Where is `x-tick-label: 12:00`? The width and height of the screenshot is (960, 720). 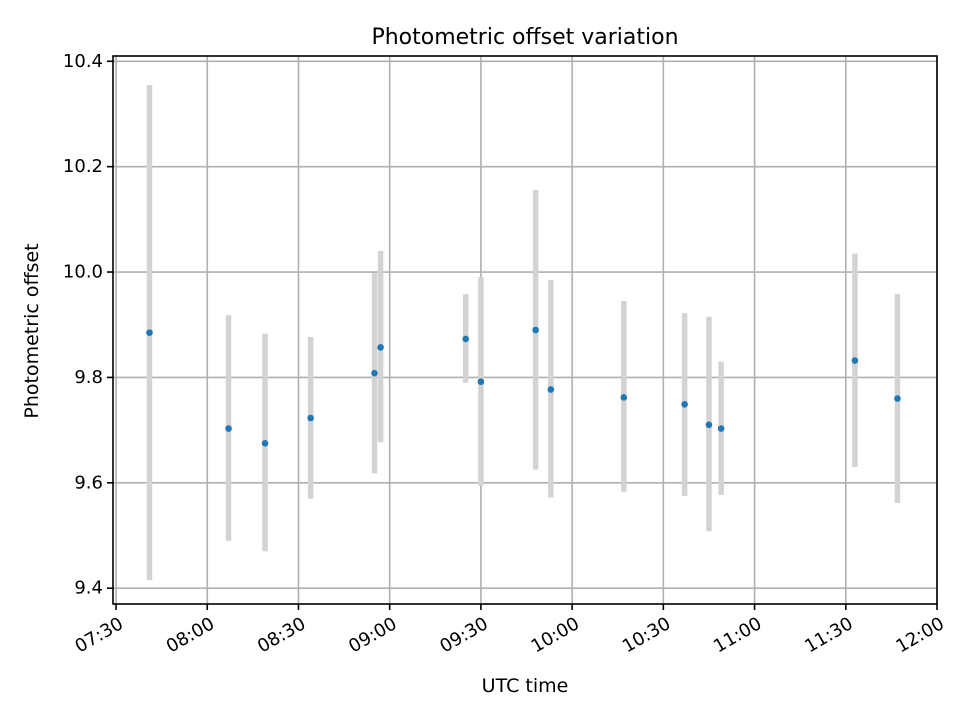
x-tick-label: 12:00 is located at coordinates (919, 635).